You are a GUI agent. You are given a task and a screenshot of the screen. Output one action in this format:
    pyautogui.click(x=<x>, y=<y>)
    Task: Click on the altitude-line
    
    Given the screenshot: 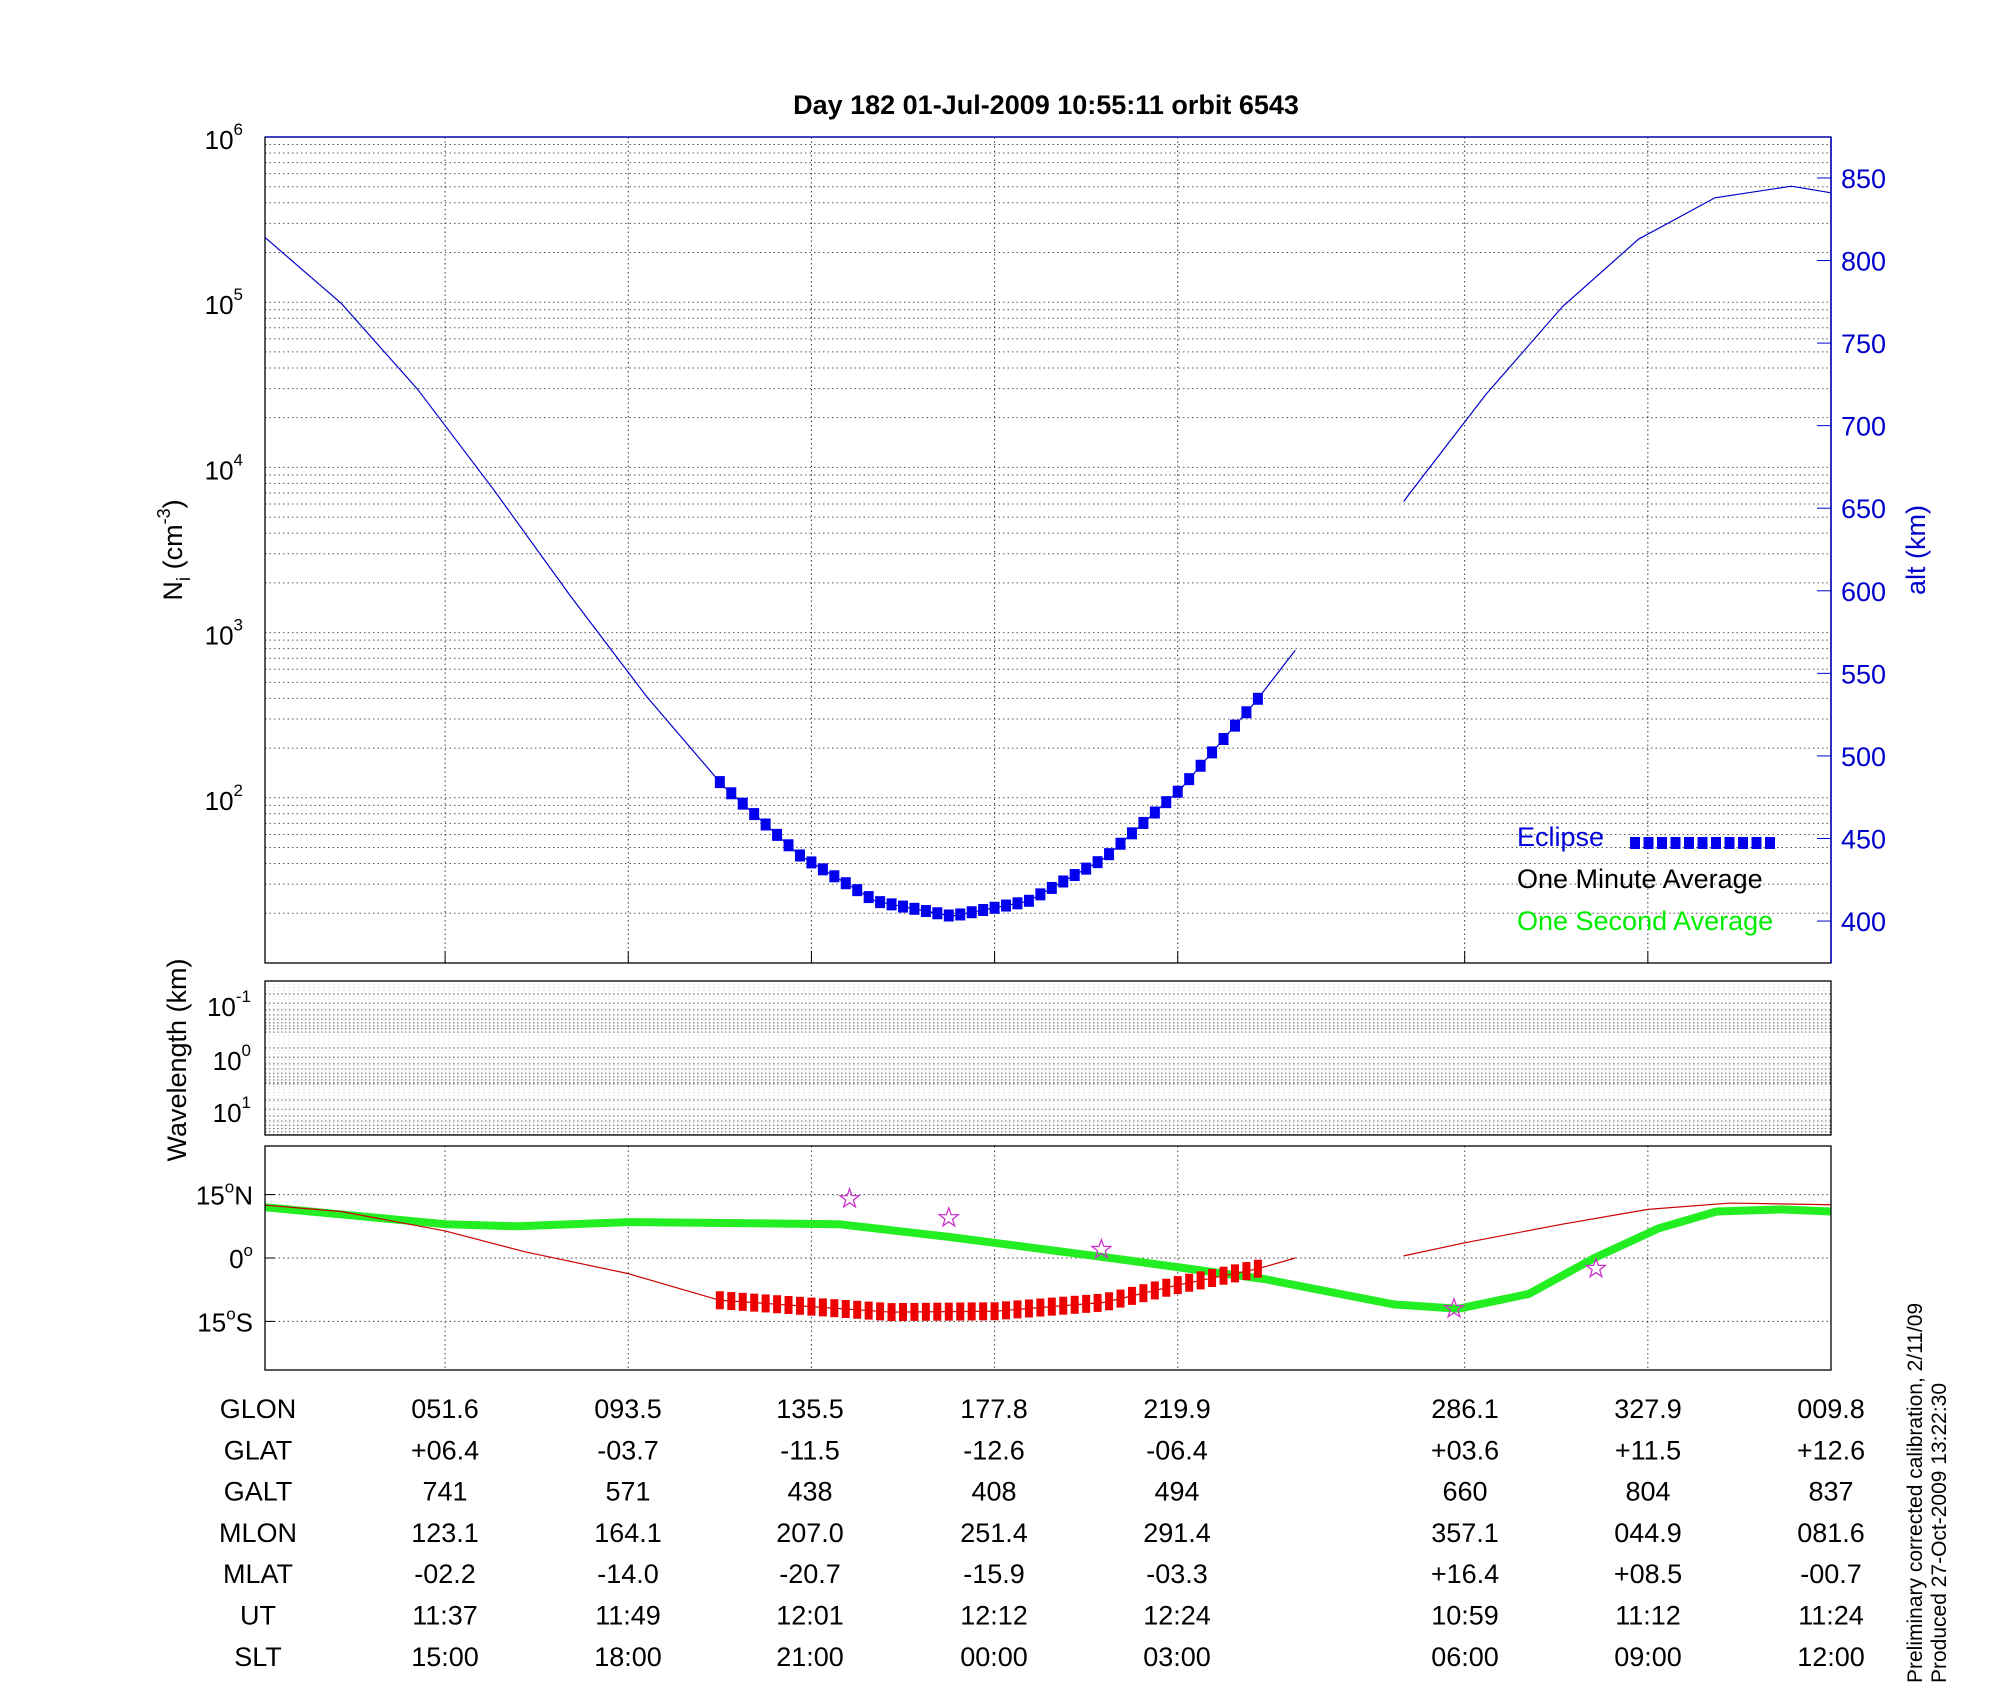 What is the action you would take?
    pyautogui.click(x=1617, y=343)
    